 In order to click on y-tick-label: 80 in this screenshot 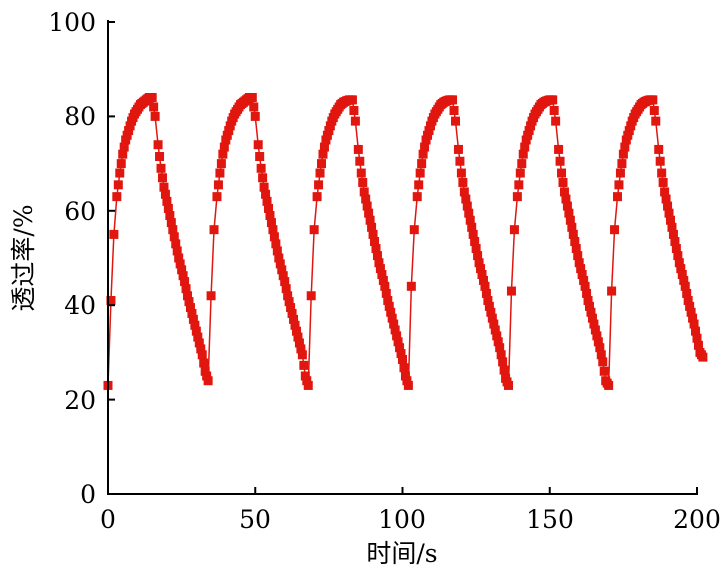, I will do `click(80, 116)`.